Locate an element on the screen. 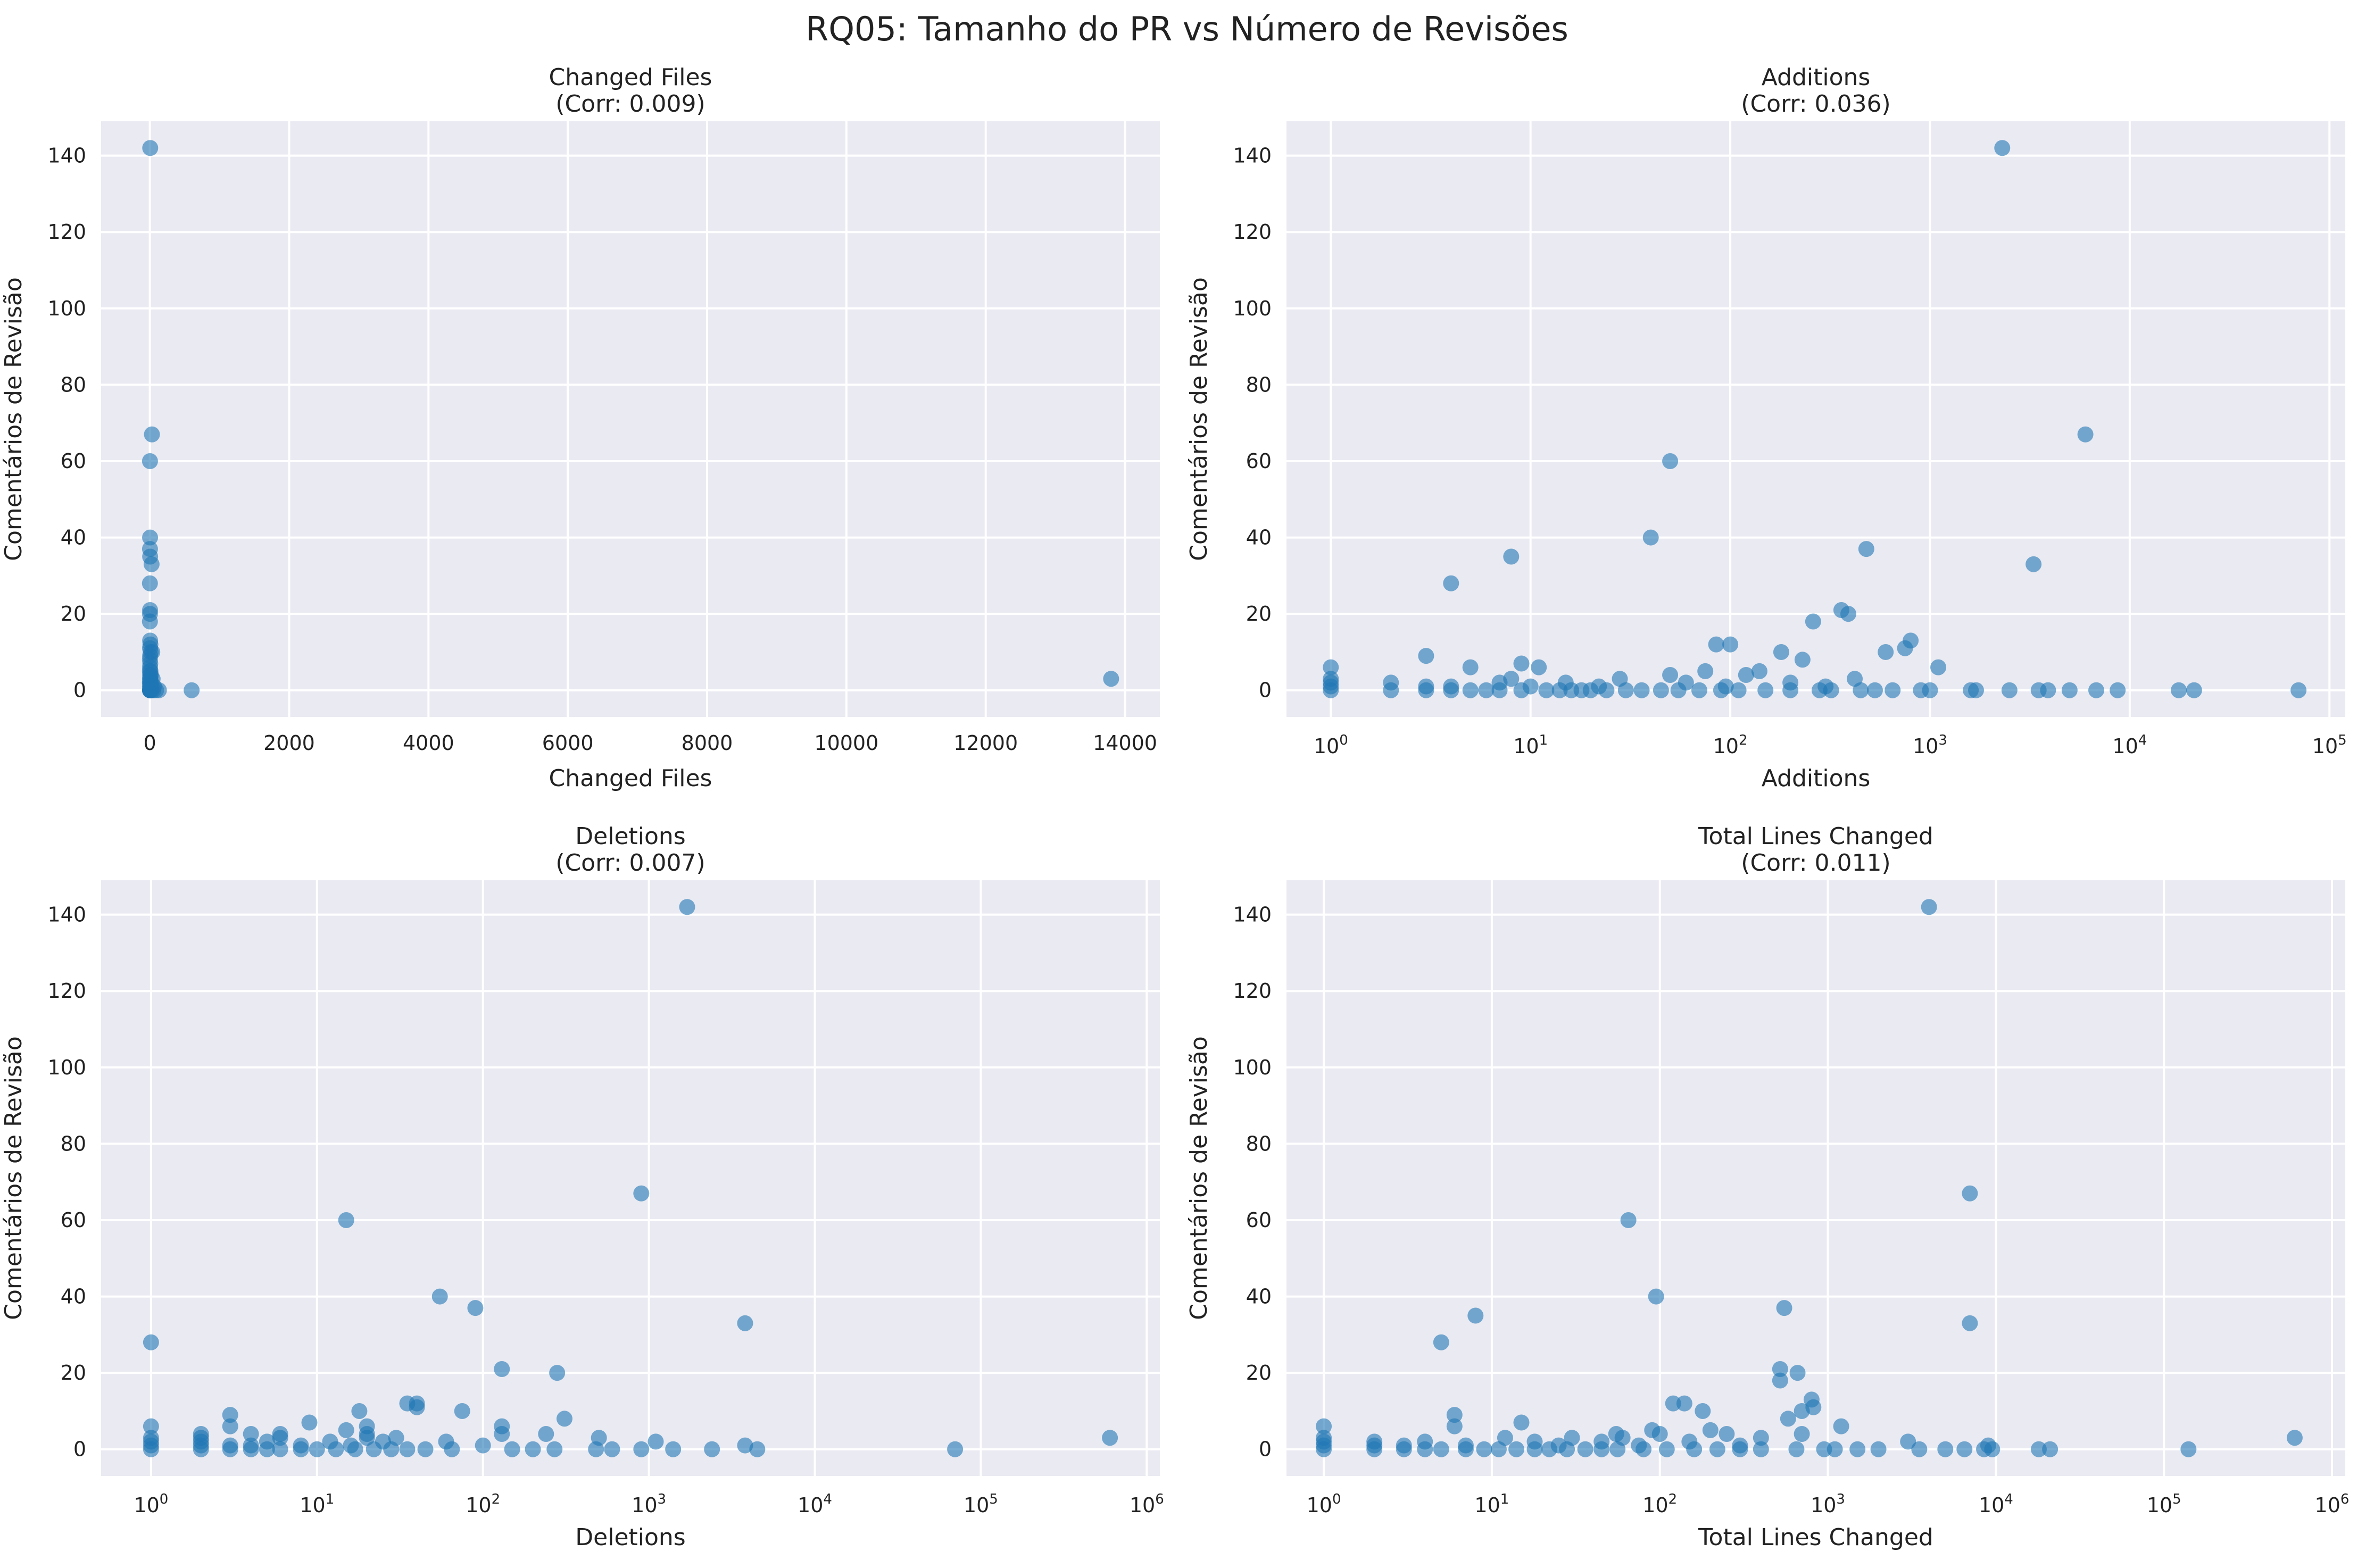  subplot-correlation: (Corr: 0.036) is located at coordinates (1815, 104).